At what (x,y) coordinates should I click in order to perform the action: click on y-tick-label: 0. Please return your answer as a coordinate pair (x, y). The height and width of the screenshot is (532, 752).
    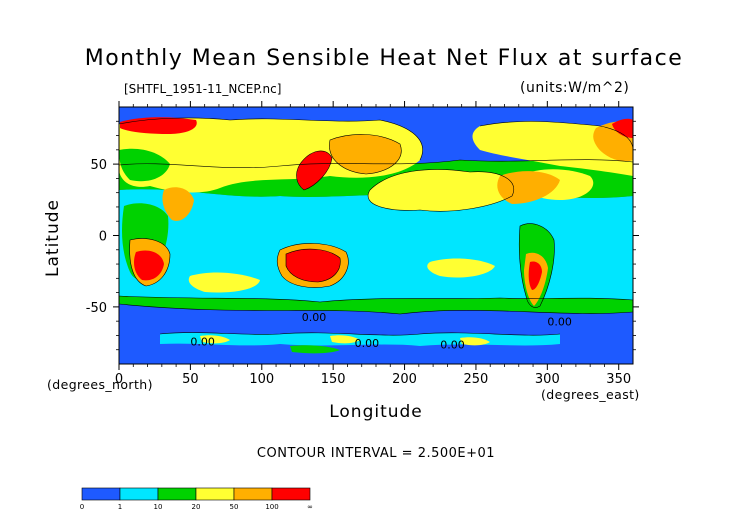
    Looking at the image, I should click on (103, 237).